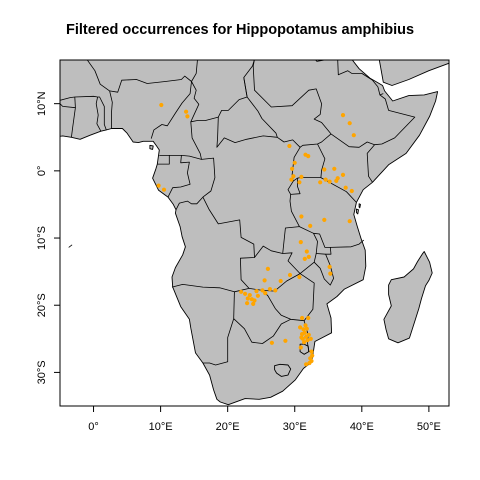  Describe the element at coordinates (42, 171) in the screenshot. I see `y-tick-label: 0°` at that location.